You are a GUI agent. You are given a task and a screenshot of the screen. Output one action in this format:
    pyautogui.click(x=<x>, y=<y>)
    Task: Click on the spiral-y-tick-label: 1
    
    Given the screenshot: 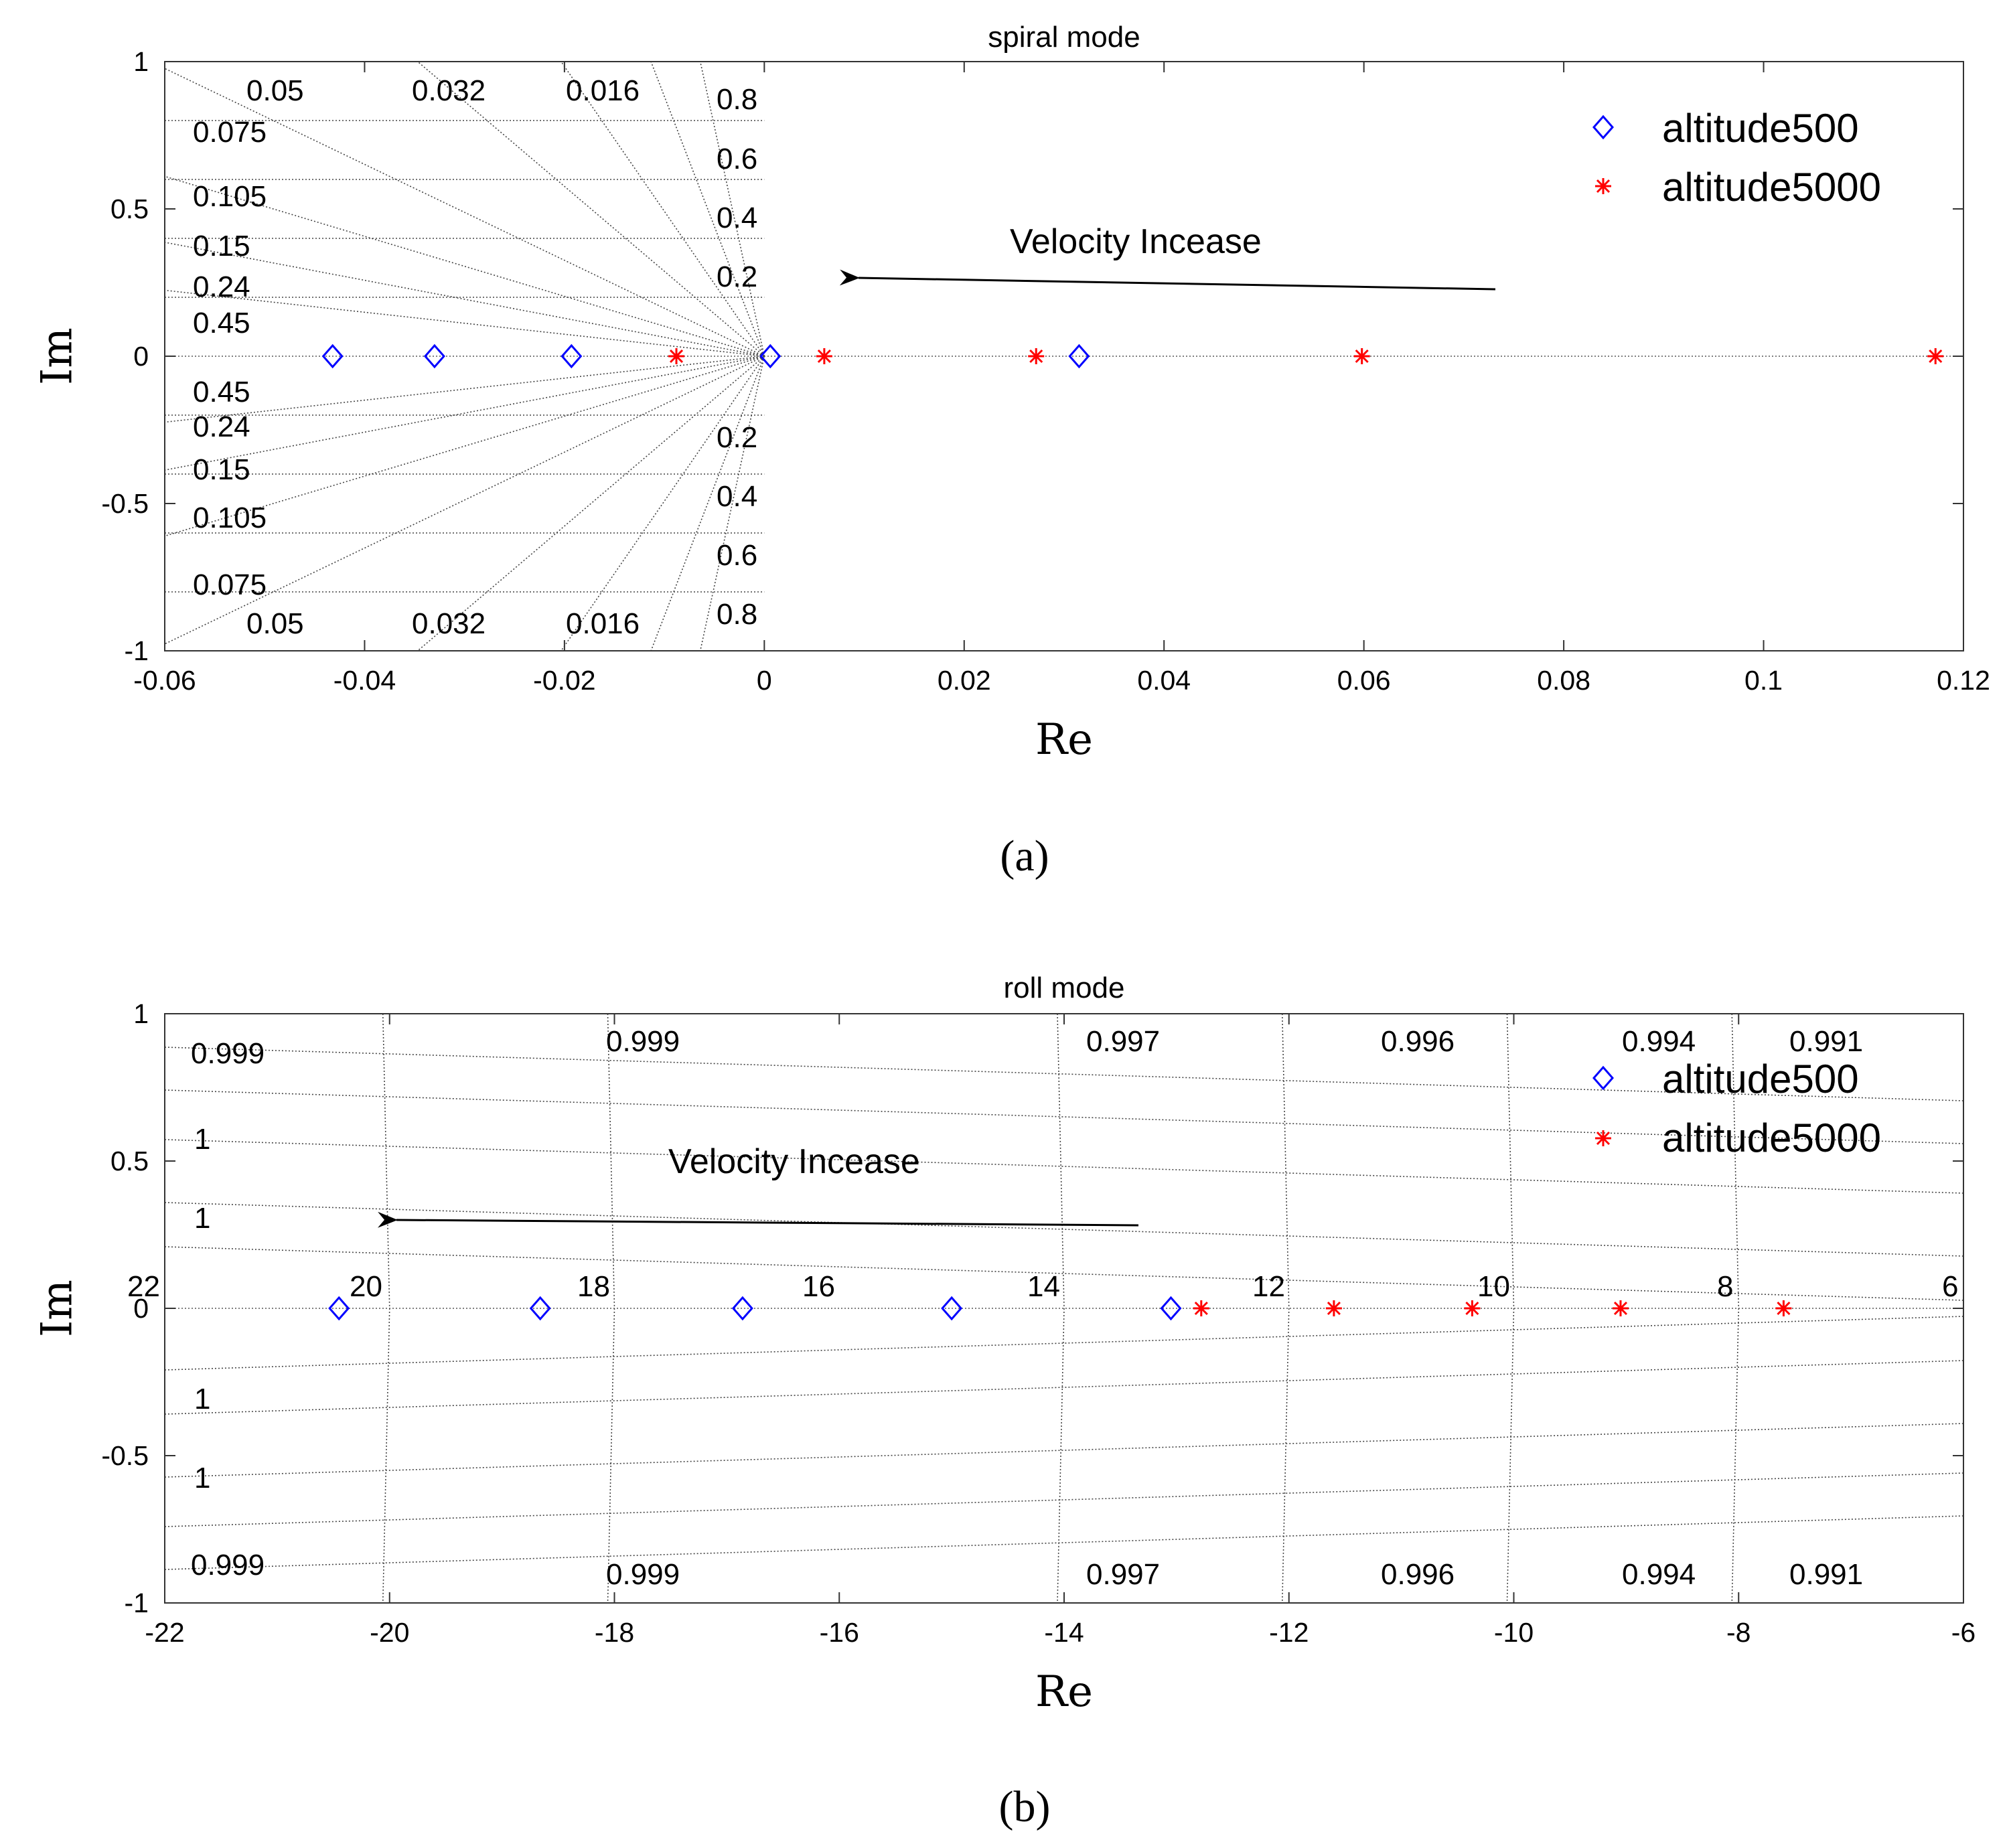 What is the action you would take?
    pyautogui.click(x=141, y=61)
    